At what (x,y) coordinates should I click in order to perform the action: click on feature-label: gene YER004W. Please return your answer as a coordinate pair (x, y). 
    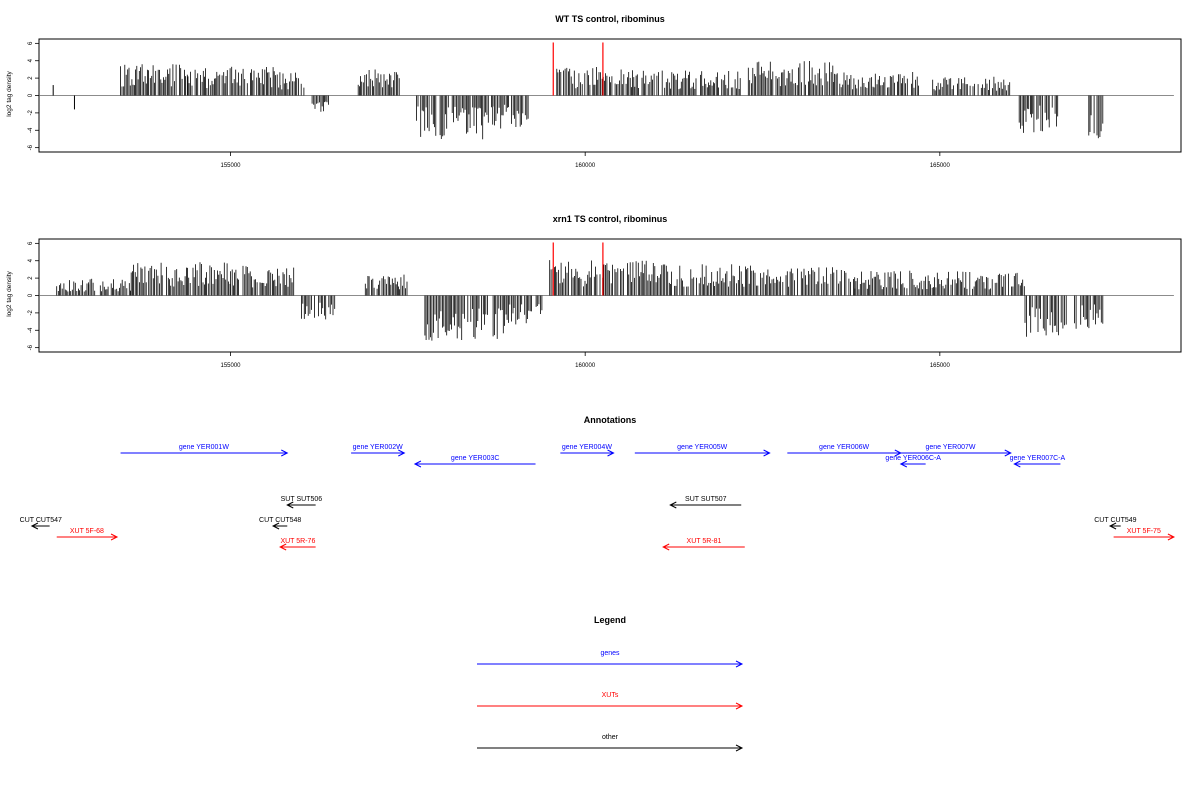
    Looking at the image, I should click on (587, 447).